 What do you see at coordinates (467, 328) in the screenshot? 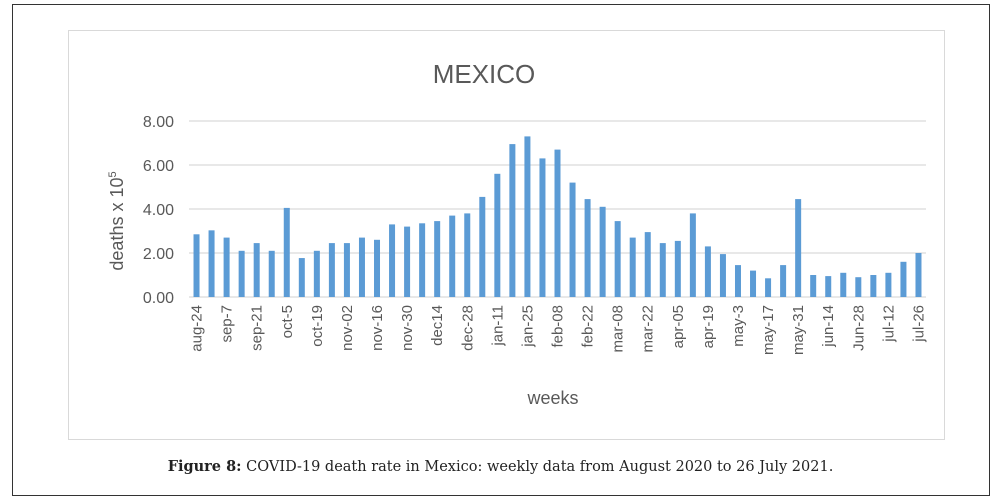
I see `x-tick-label: dec-28` at bounding box center [467, 328].